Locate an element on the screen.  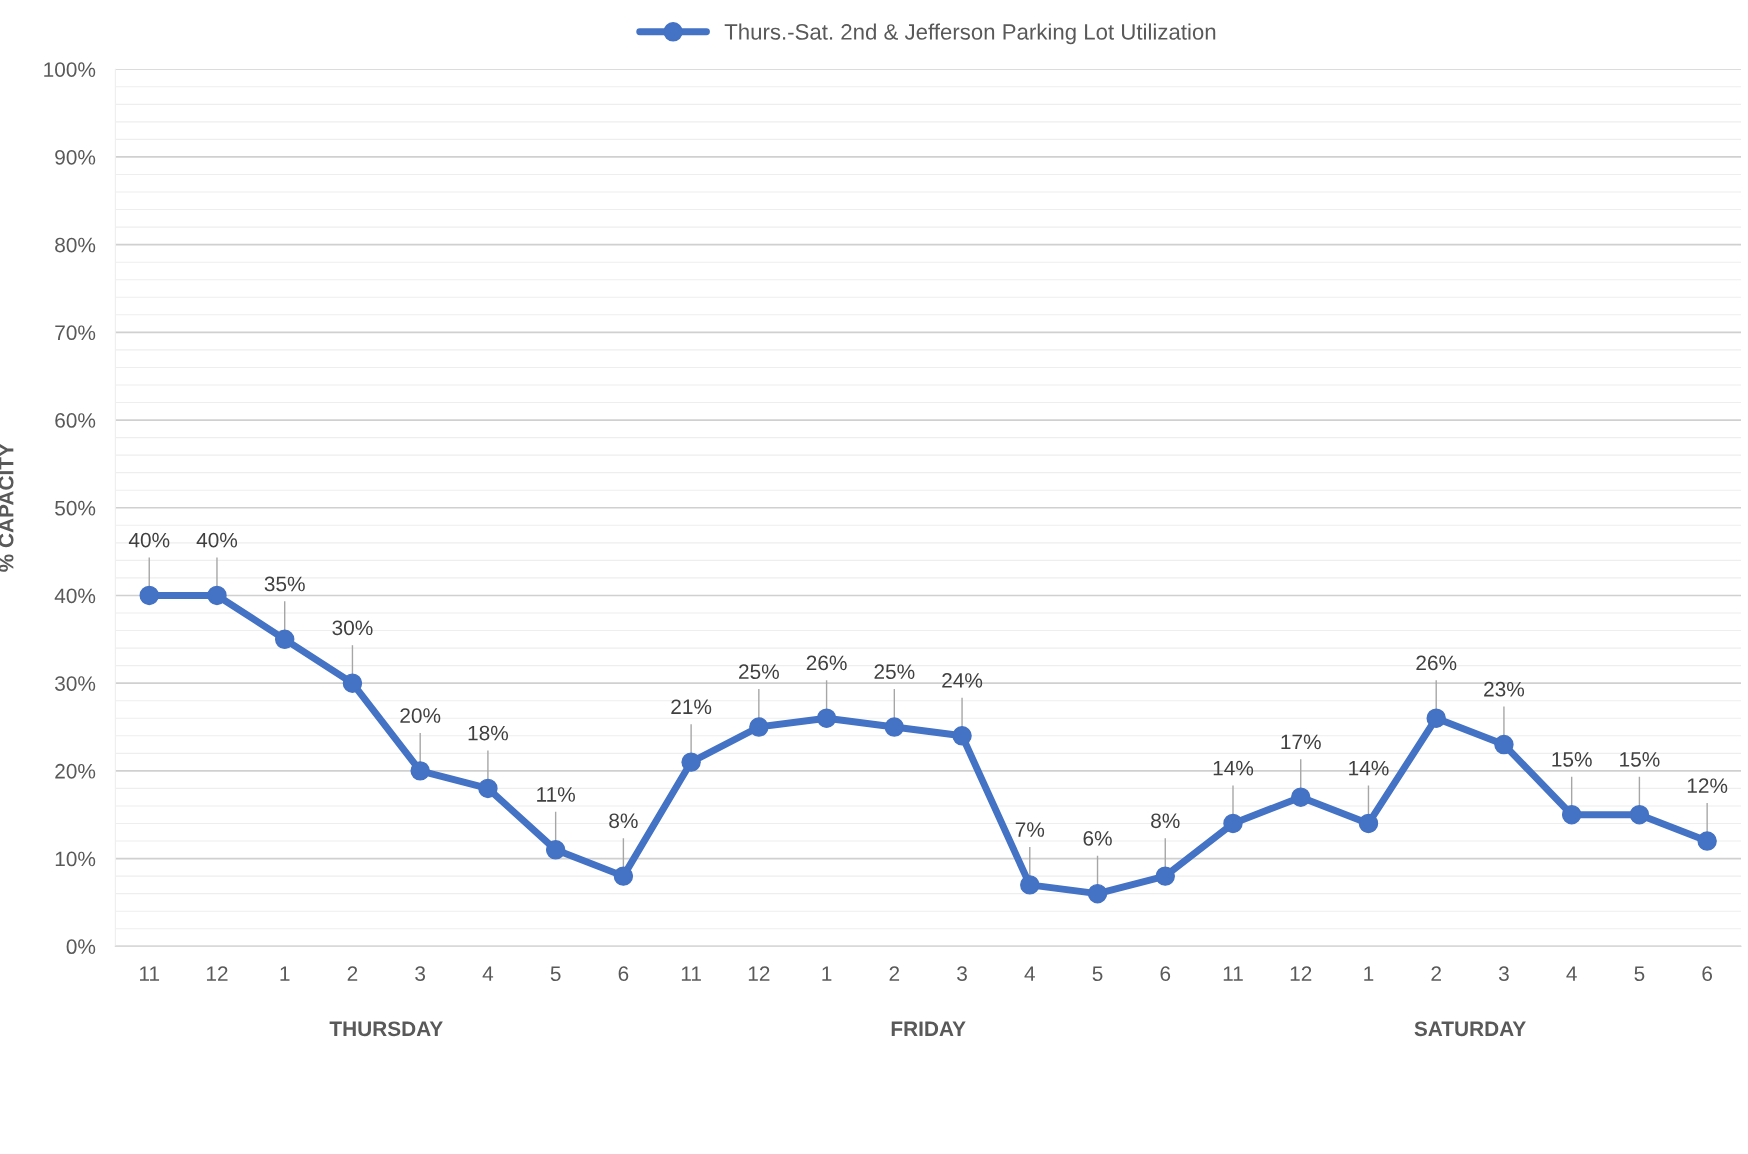
data-label: 21% is located at coordinates (691, 707).